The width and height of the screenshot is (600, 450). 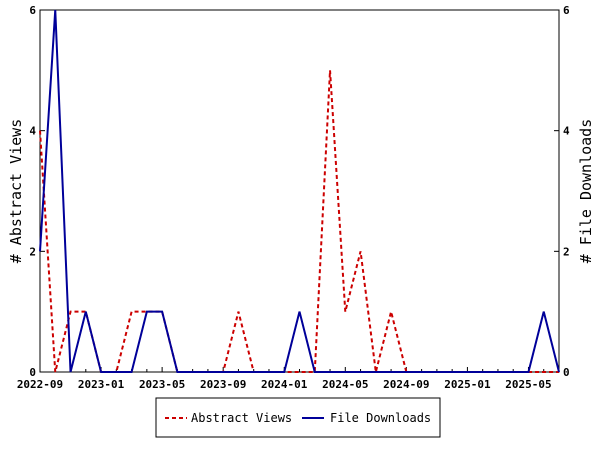 I want to click on y-tick-label-left-4: 4, so click(x=32, y=131).